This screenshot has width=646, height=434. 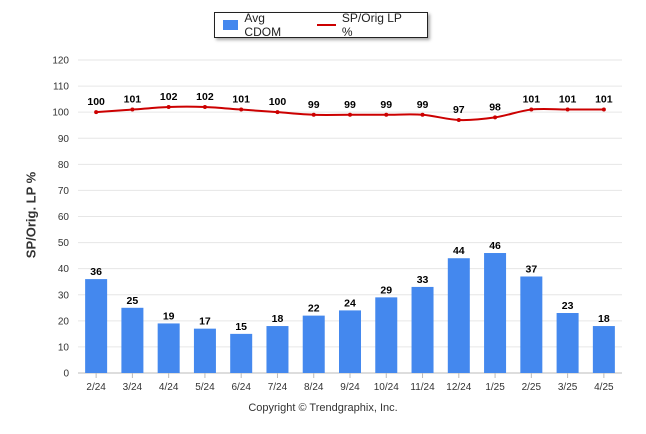 What do you see at coordinates (350, 303) in the screenshot?
I see `bar-data-label: 24` at bounding box center [350, 303].